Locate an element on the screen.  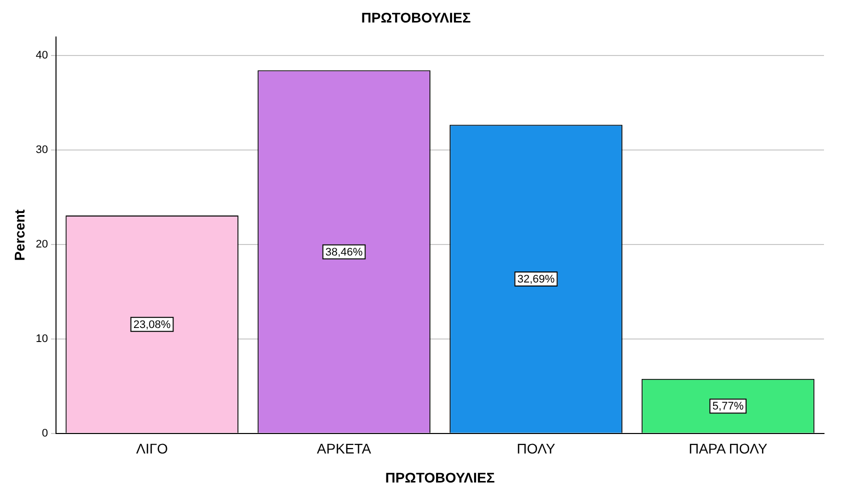
data-label: 32,69% is located at coordinates (536, 280).